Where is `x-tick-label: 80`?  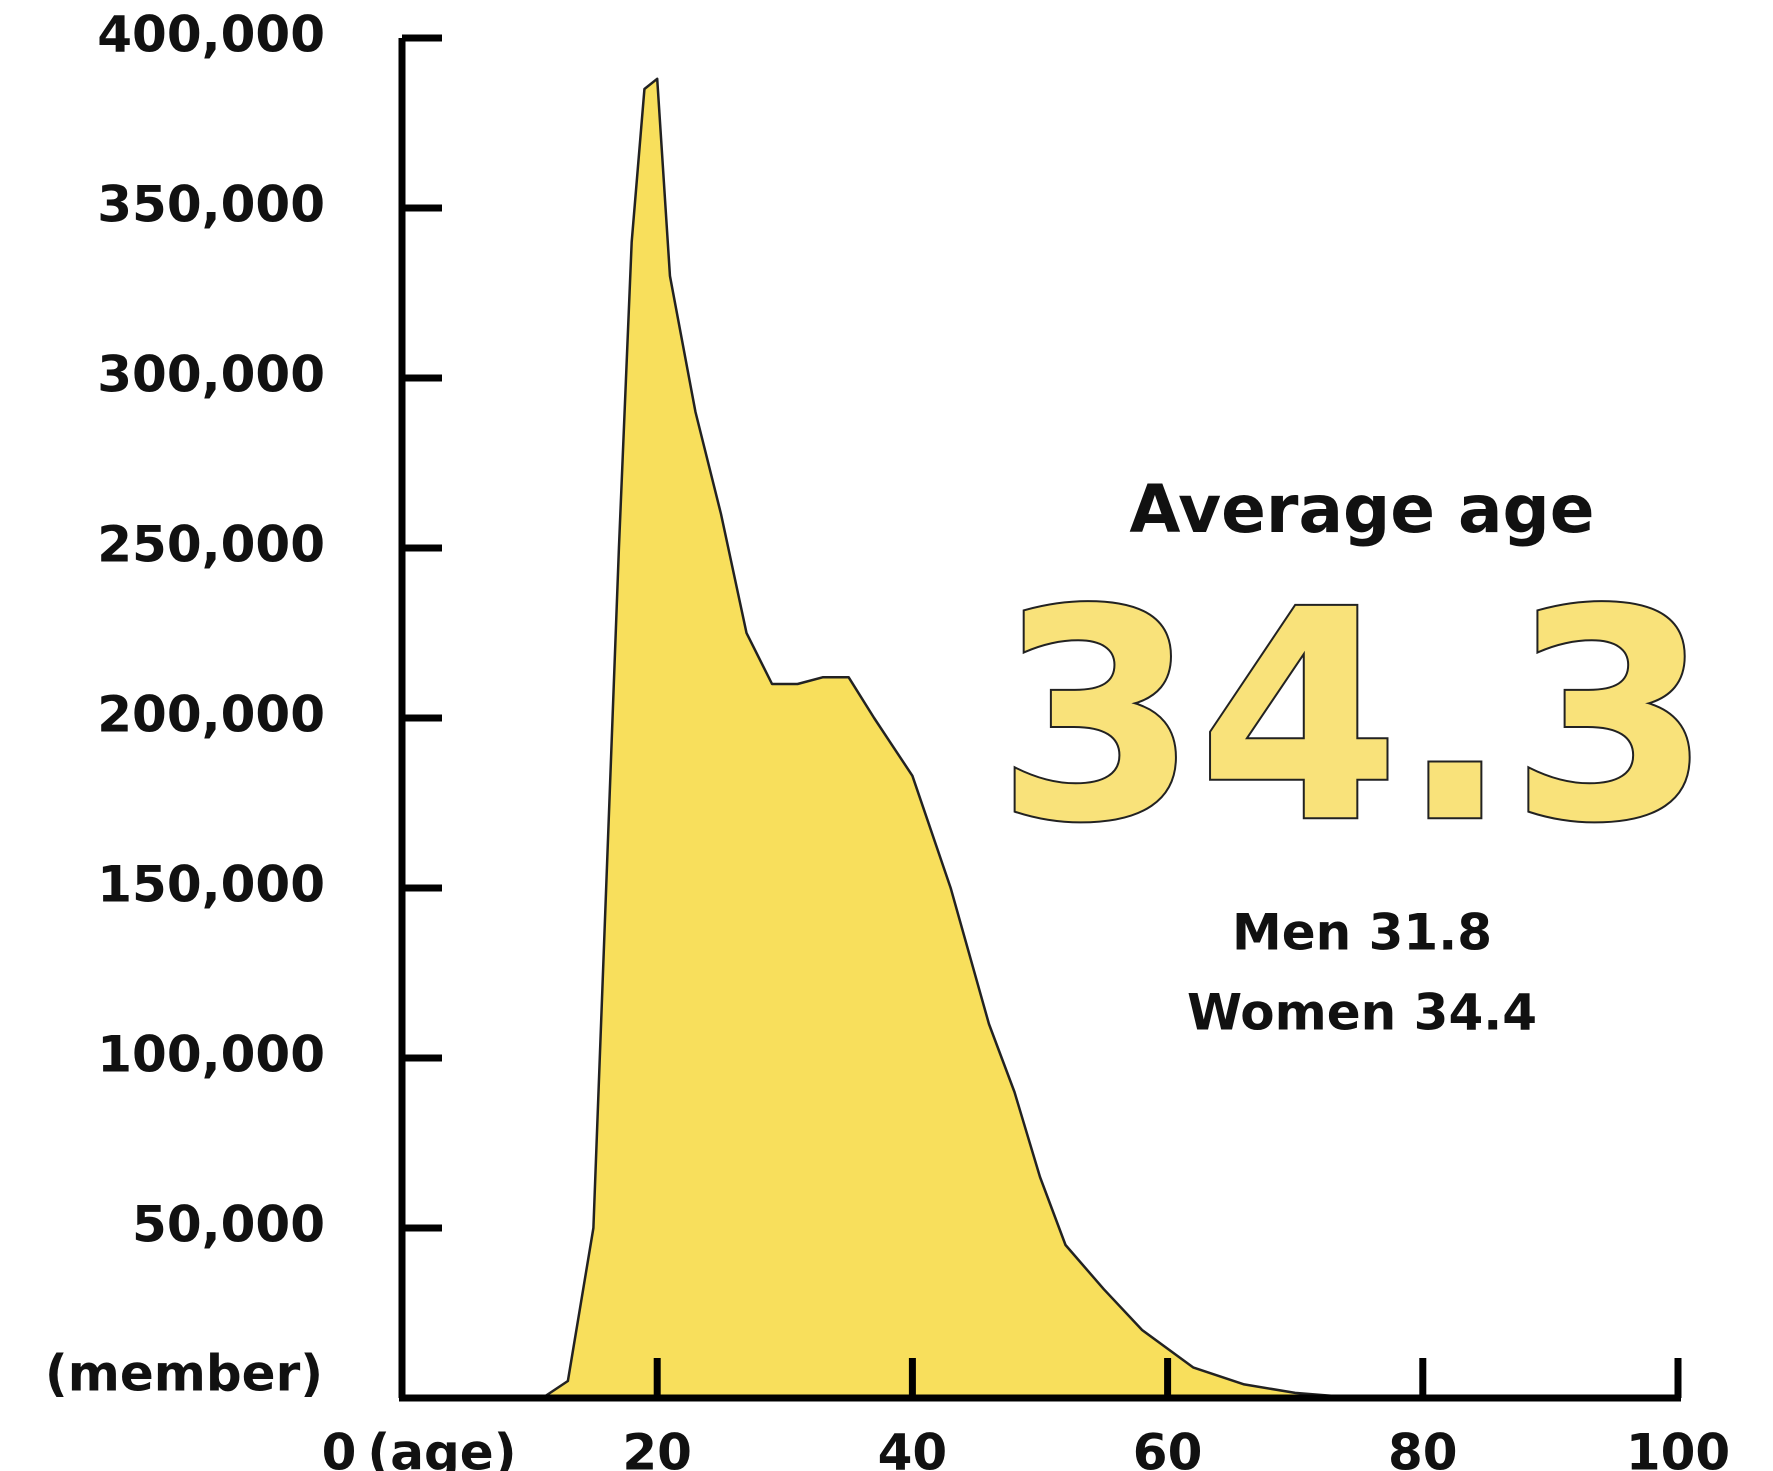
x-tick-label: 80 is located at coordinates (1423, 1447).